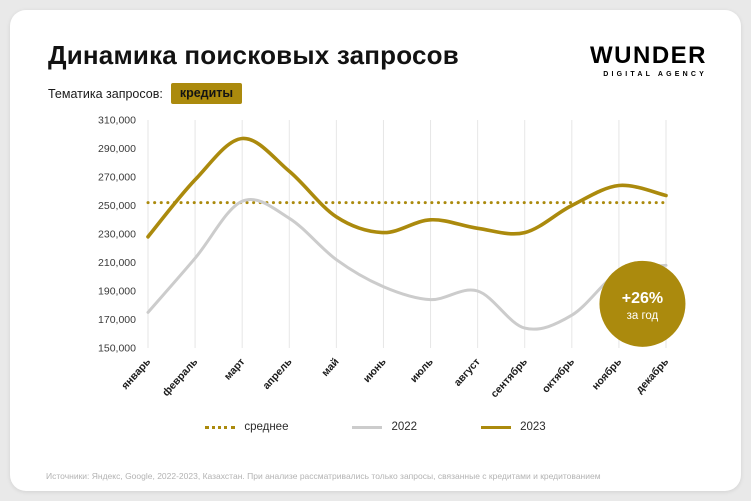 The width and height of the screenshot is (751, 501). I want to click on x-tick-label: декабрь, so click(652, 376).